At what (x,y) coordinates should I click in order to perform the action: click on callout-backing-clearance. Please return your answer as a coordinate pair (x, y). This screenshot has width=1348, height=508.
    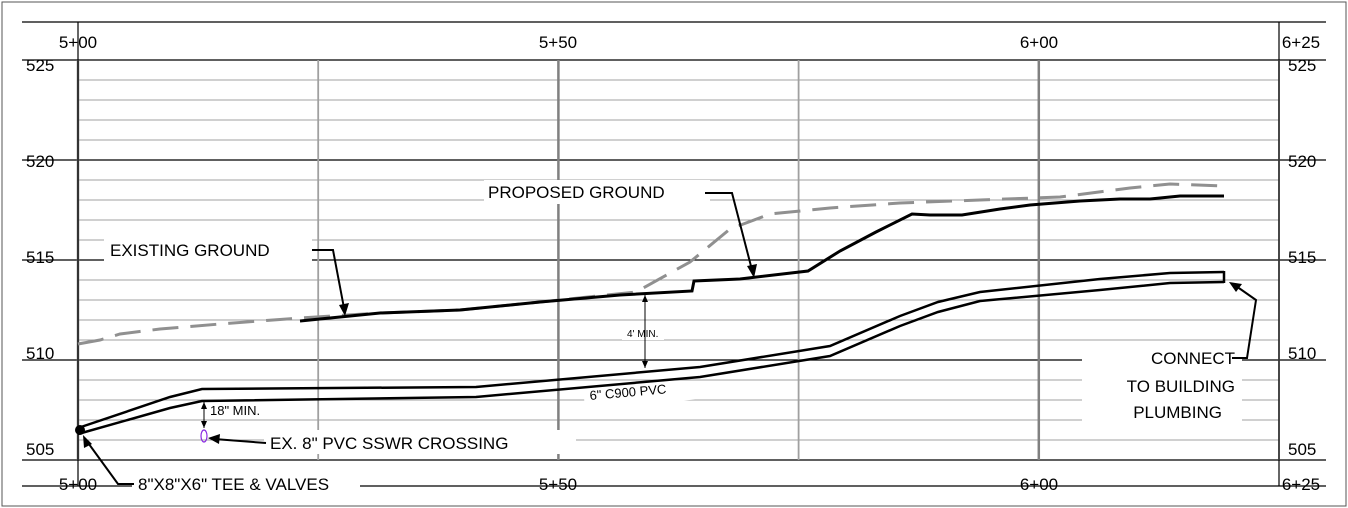
    Looking at the image, I should click on (239, 410).